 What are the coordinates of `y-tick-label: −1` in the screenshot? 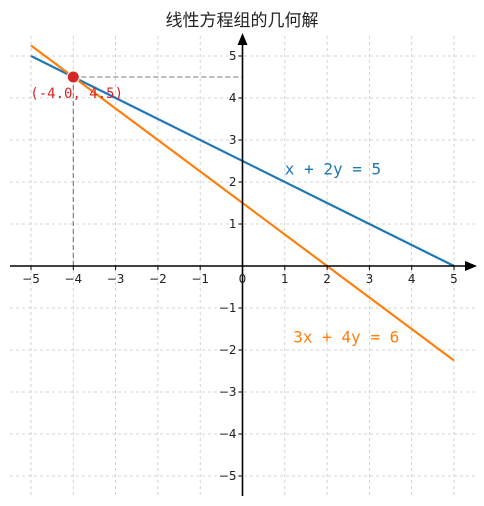 It's located at (228, 308).